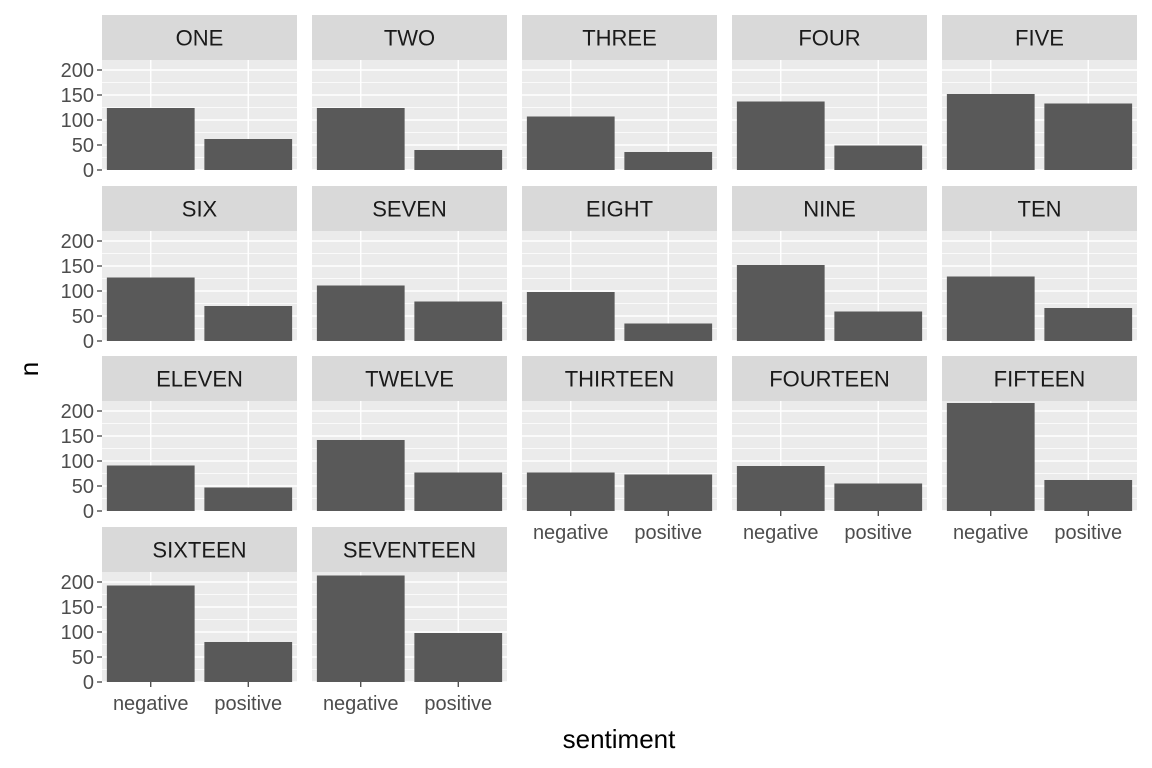  I want to click on facet-panel: THIRTEEN negative positive, so click(619, 450).